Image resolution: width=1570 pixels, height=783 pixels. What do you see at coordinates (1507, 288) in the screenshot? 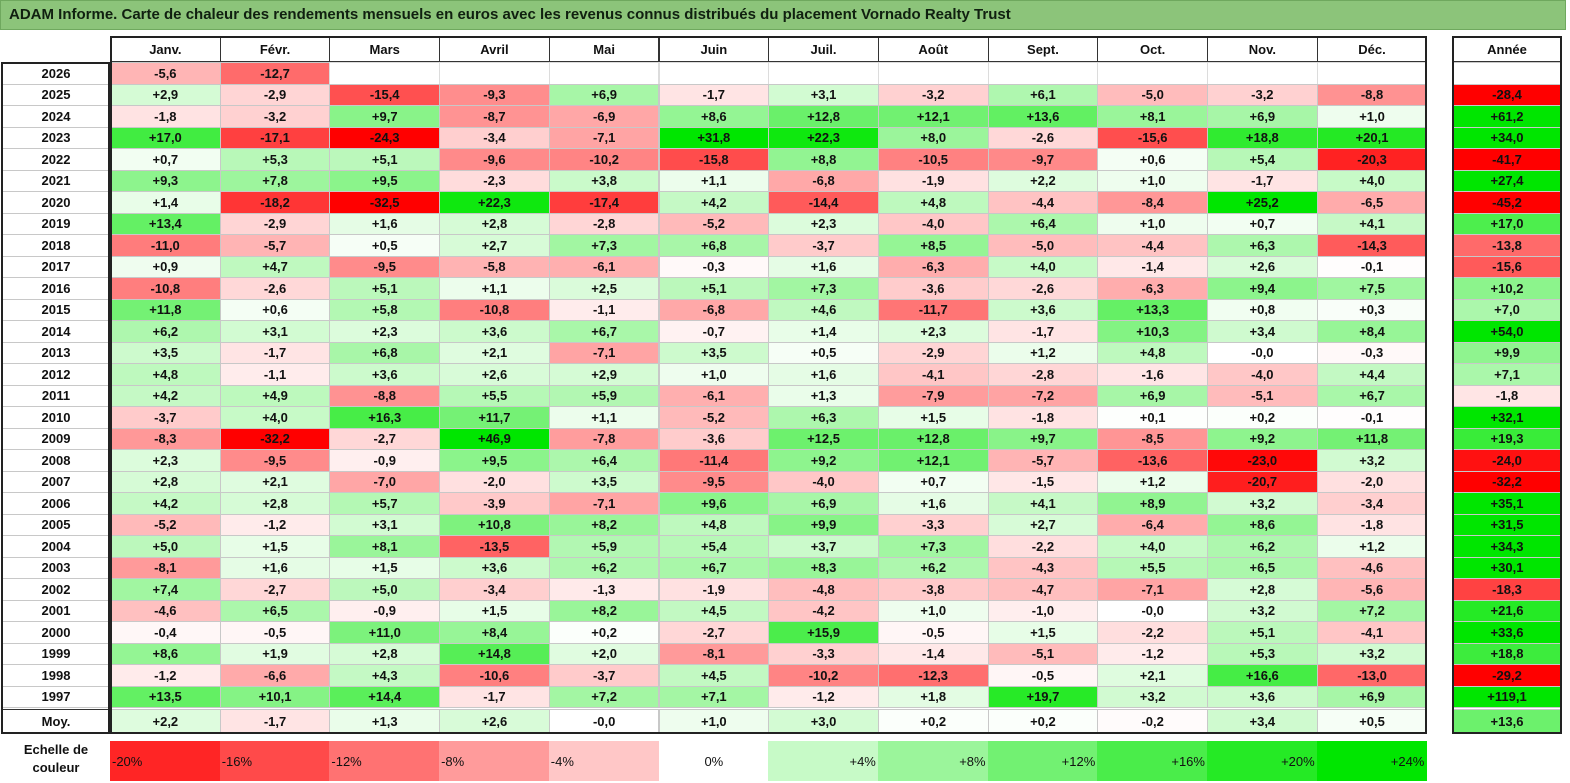
I see `year-cell: +10,2` at bounding box center [1507, 288].